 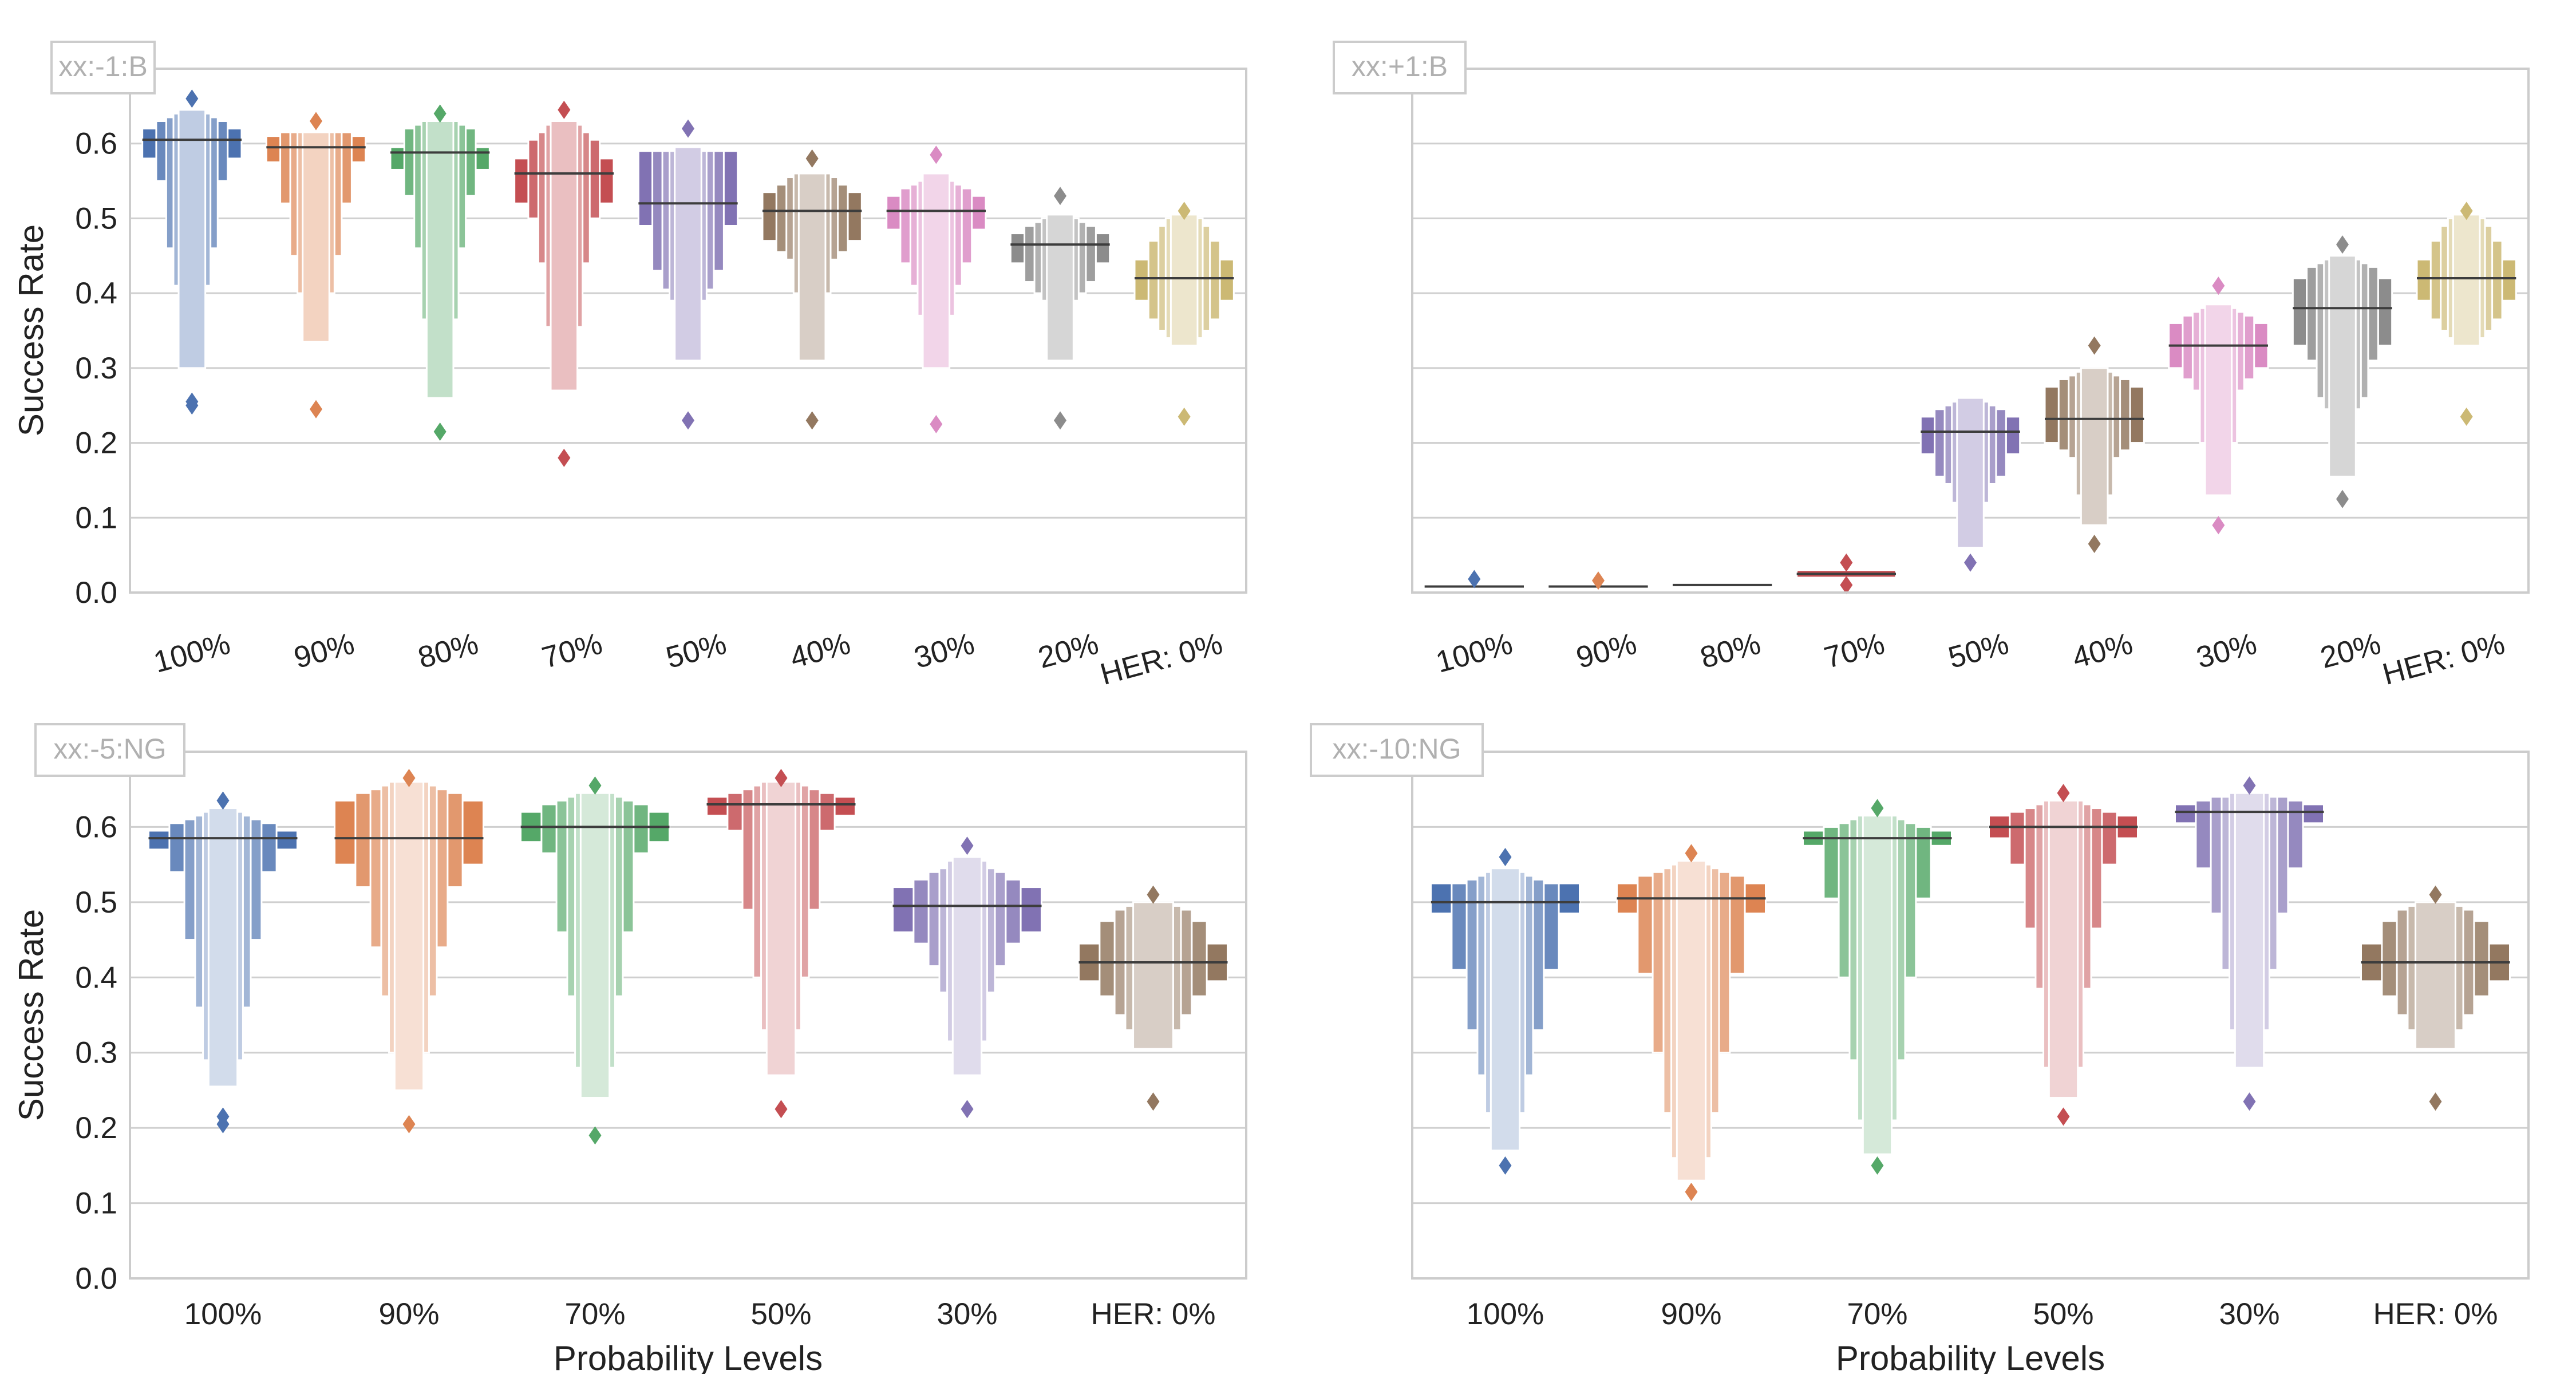 What do you see at coordinates (31, 330) in the screenshot?
I see `y-axis-label: Success Rate` at bounding box center [31, 330].